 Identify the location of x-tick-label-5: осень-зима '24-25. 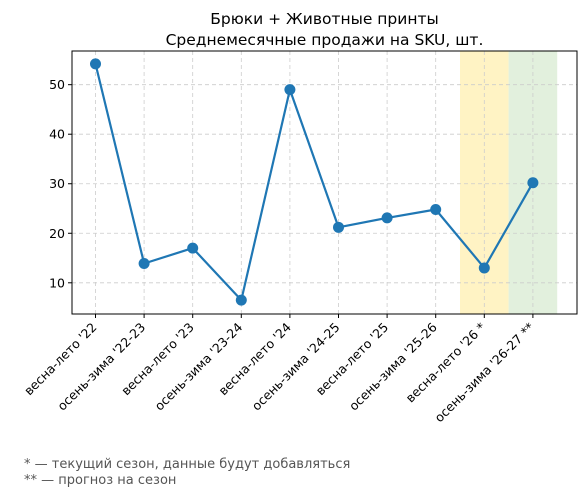
(296, 367).